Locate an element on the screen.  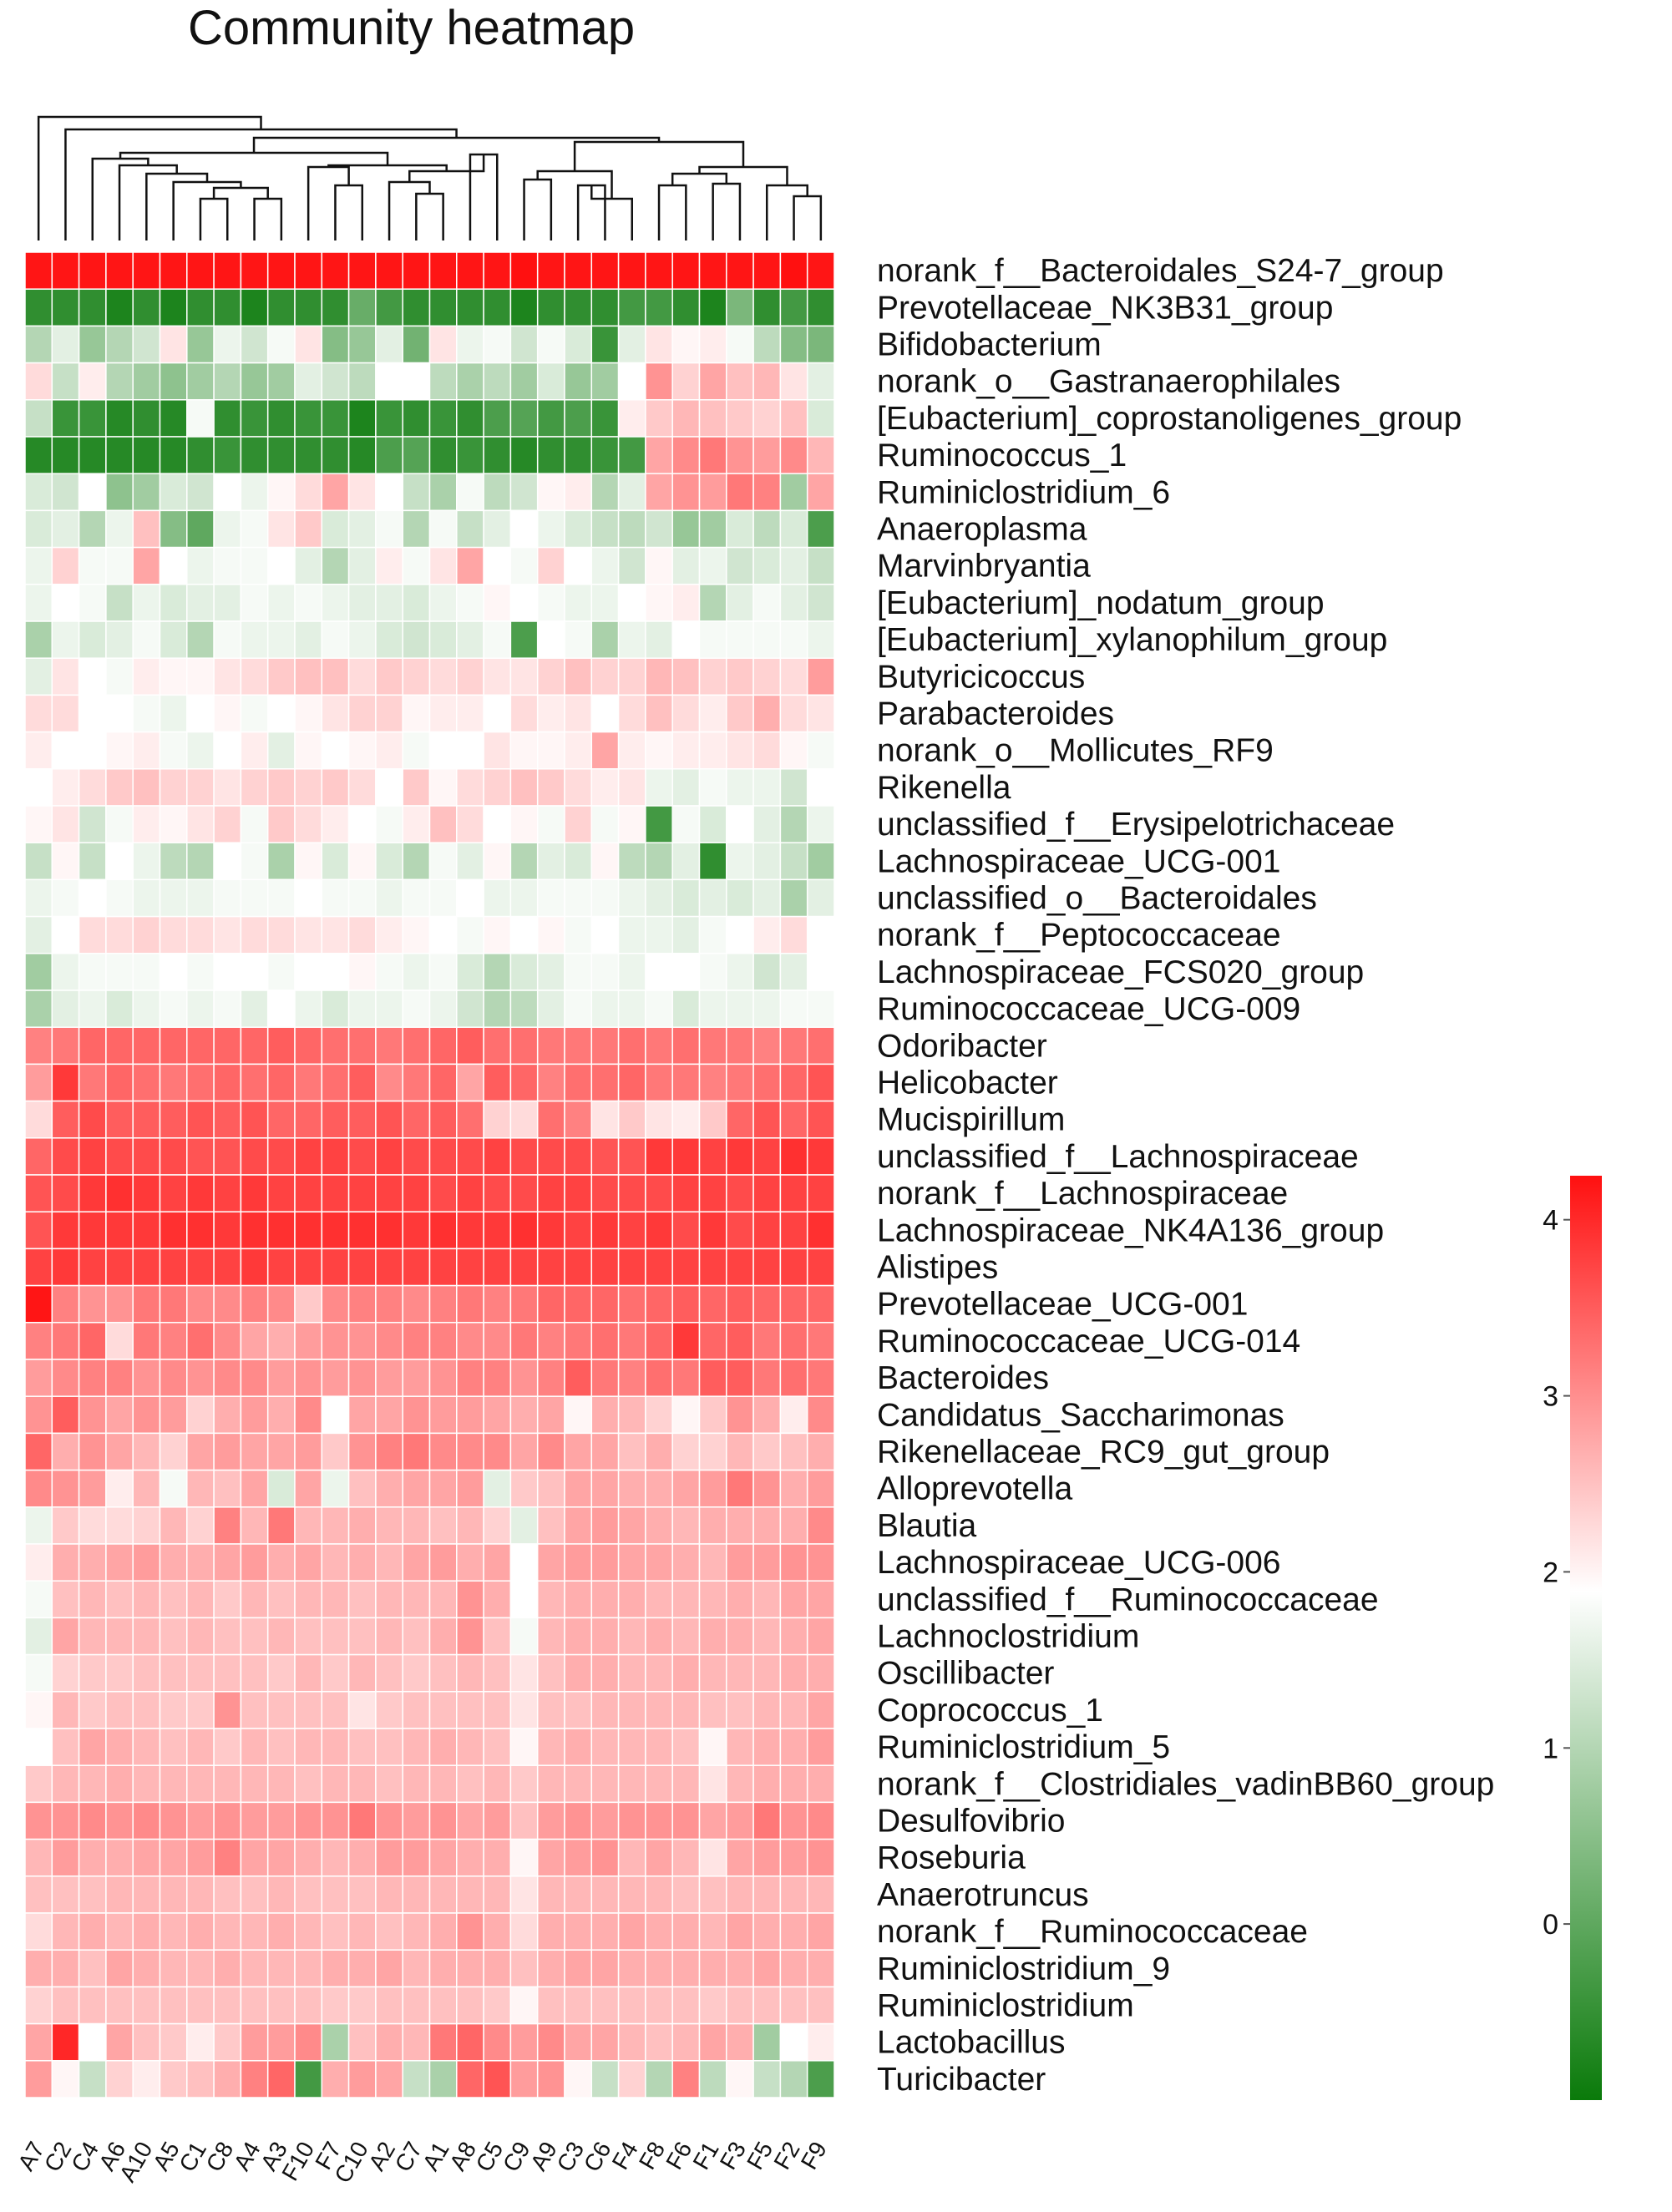
color-scale-tick-label: 2 is located at coordinates (1551, 1572).